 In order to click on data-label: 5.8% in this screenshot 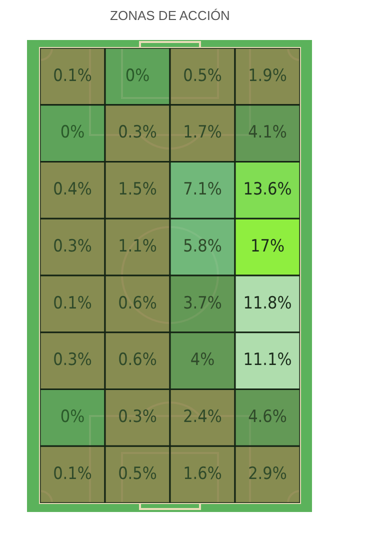, I will do `click(202, 246)`.